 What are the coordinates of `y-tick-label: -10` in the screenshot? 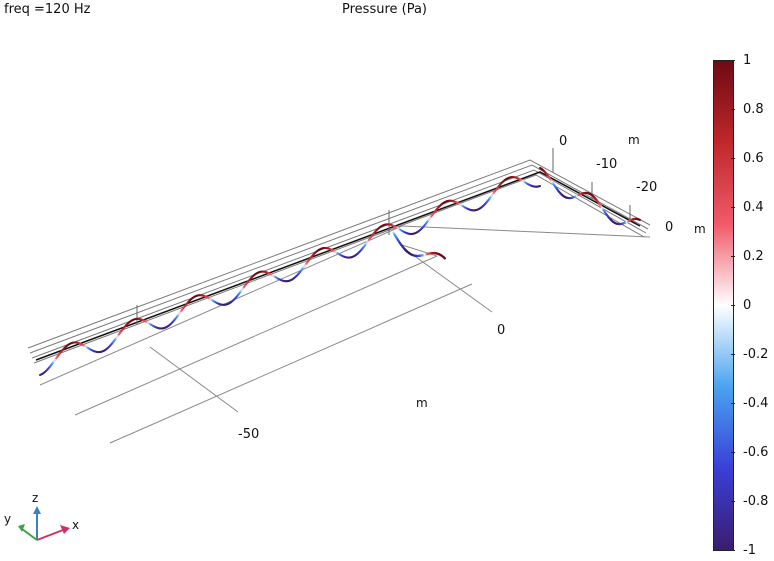 It's located at (607, 164).